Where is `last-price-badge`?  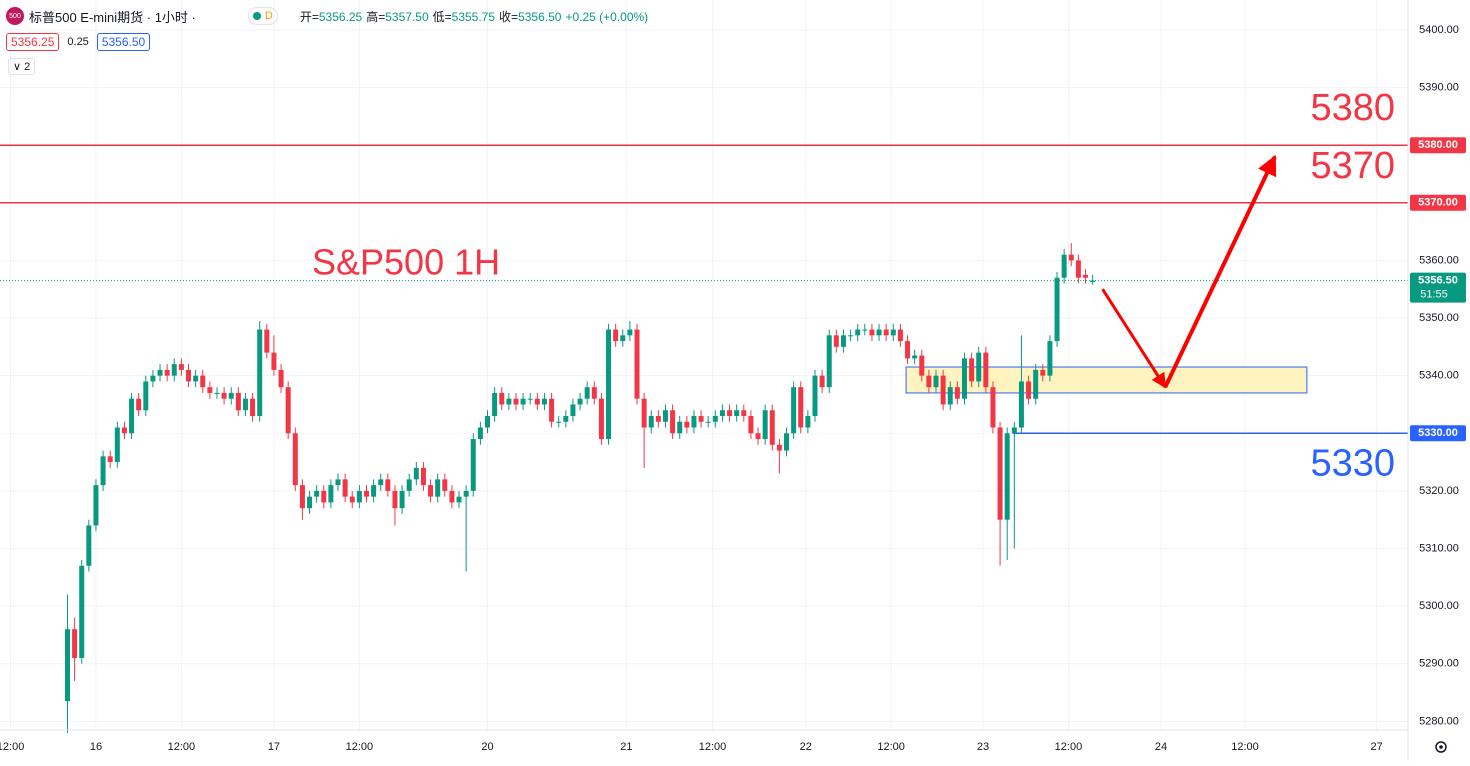 last-price-badge is located at coordinates (1438, 287).